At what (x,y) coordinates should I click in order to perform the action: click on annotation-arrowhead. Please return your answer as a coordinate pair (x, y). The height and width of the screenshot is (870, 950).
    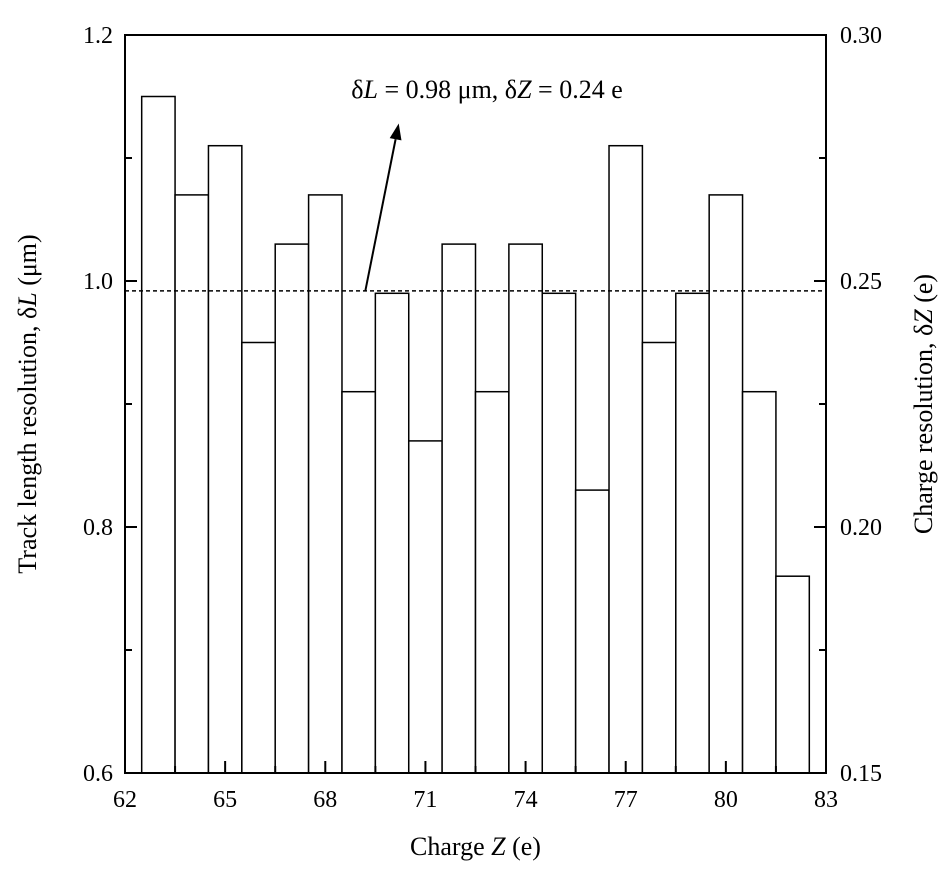
    Looking at the image, I should click on (395, 132).